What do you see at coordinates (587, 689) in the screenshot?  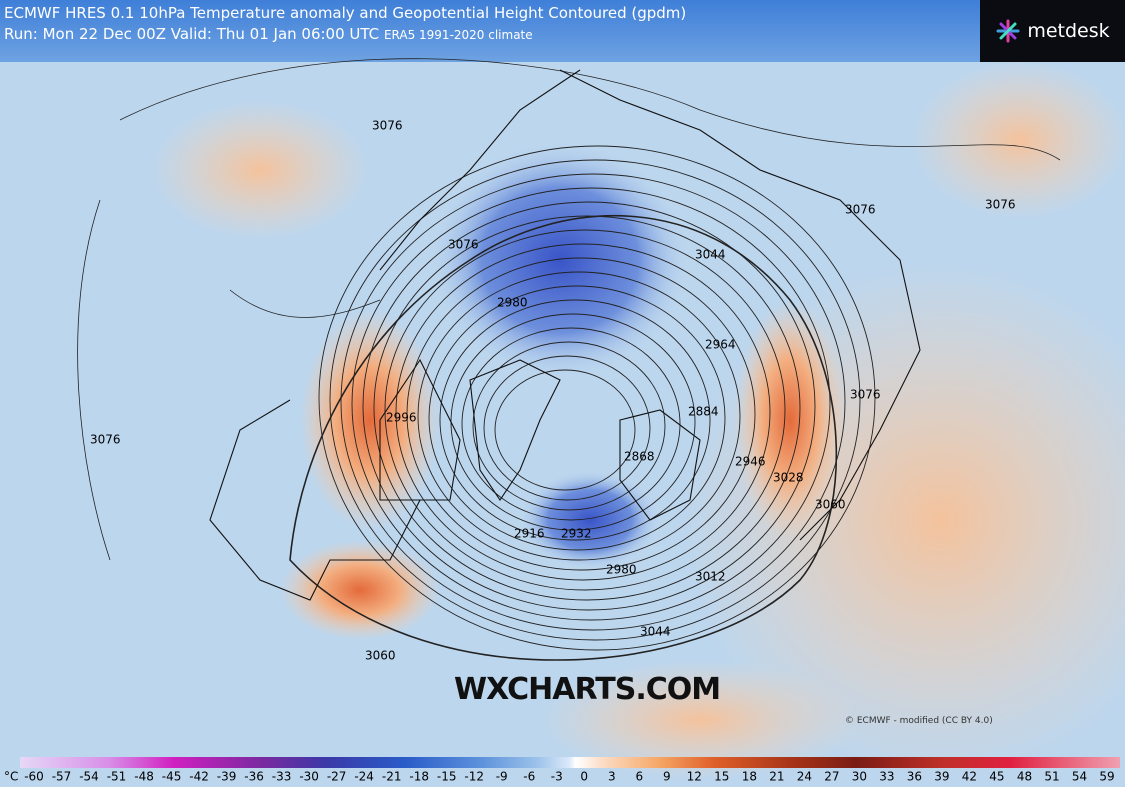 I see `watermark: WXCHARTS.COM` at bounding box center [587, 689].